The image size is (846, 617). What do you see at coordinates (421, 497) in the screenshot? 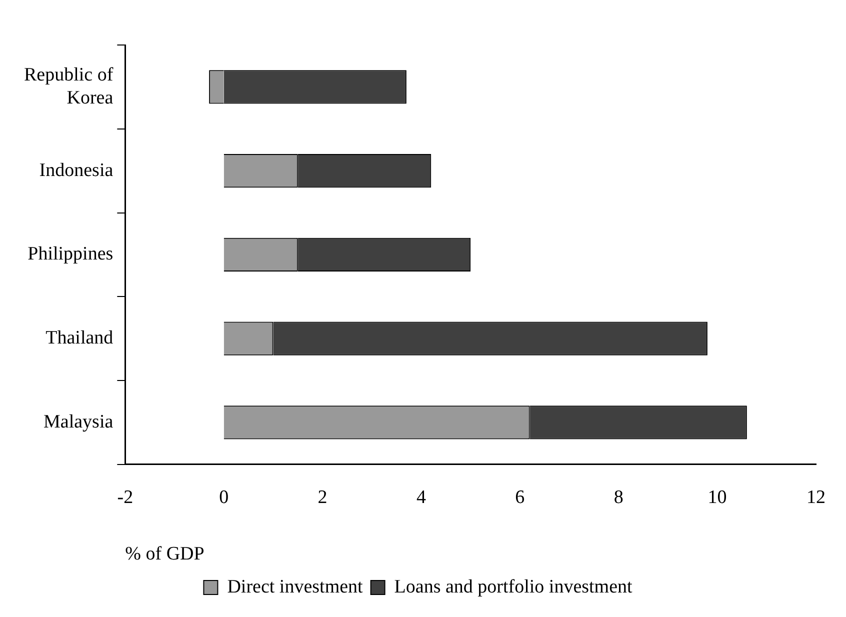
I see `x-tick-label: 4` at bounding box center [421, 497].